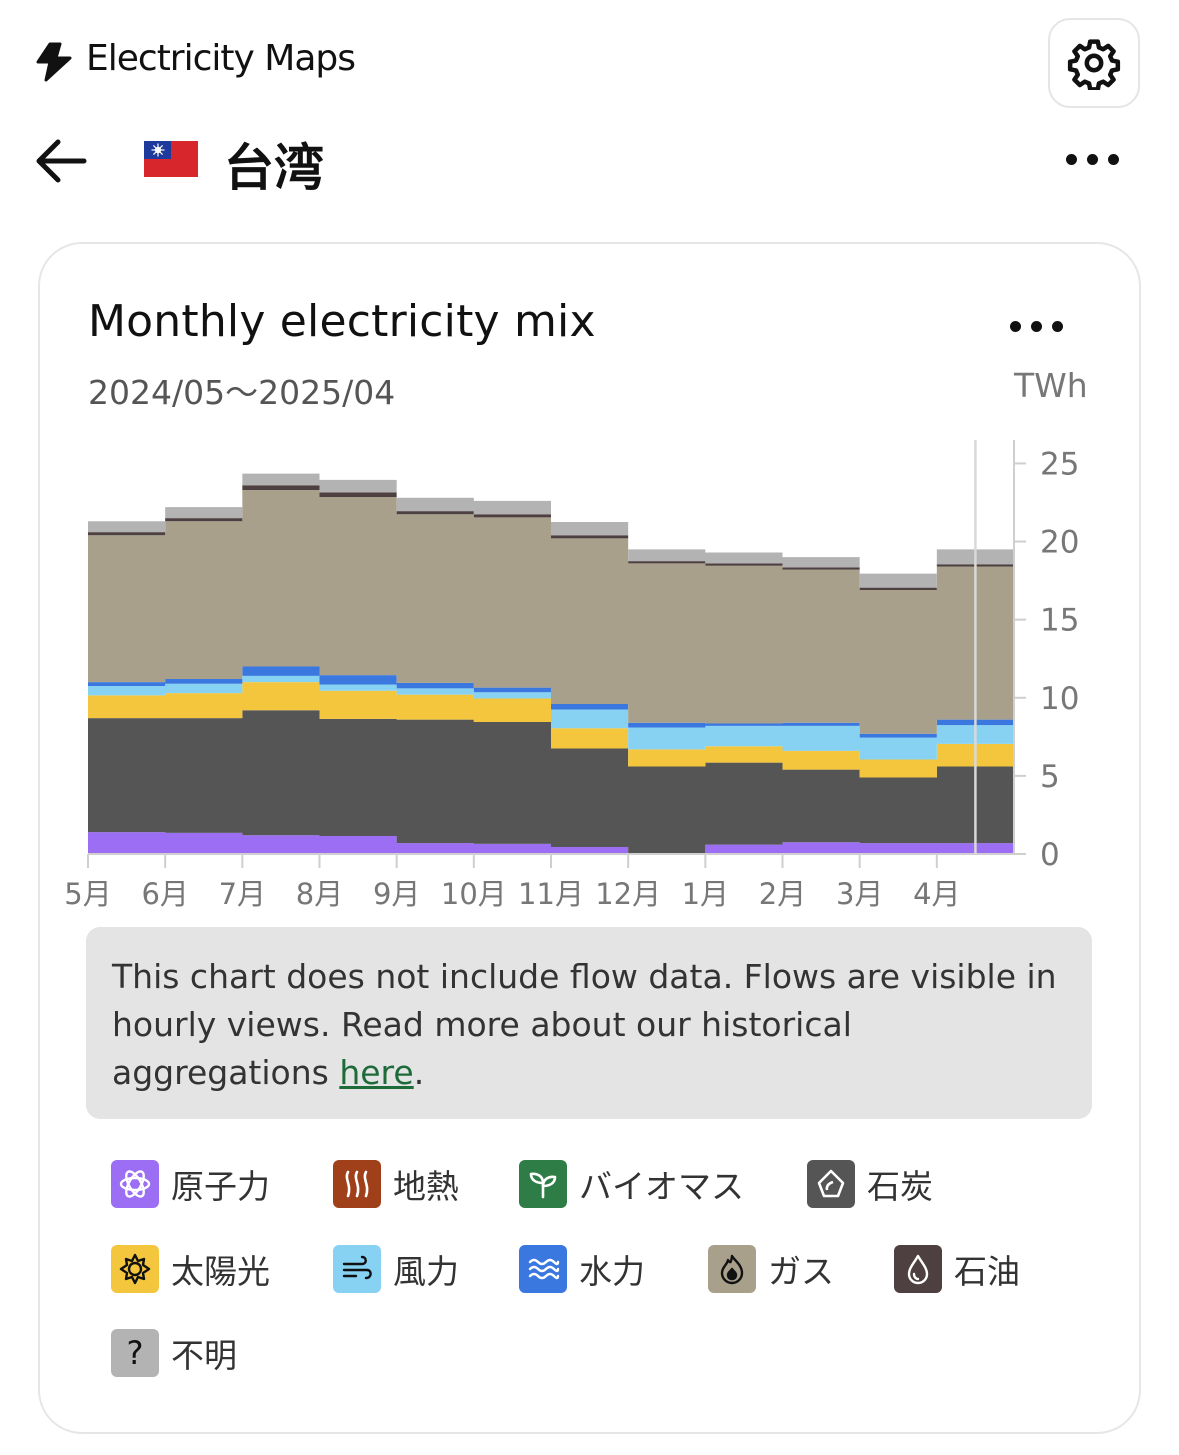  Describe the element at coordinates (274, 168) in the screenshot. I see `zone-name: 台湾` at that location.